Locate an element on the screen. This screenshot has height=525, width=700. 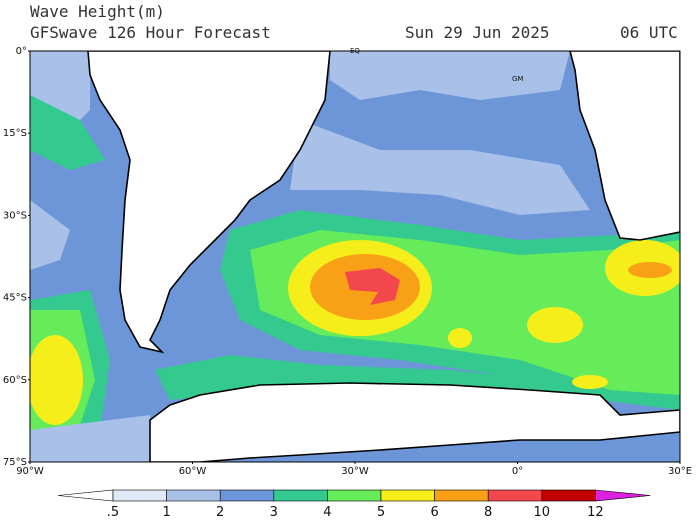
time-label: 06 UTC is located at coordinates (649, 32).